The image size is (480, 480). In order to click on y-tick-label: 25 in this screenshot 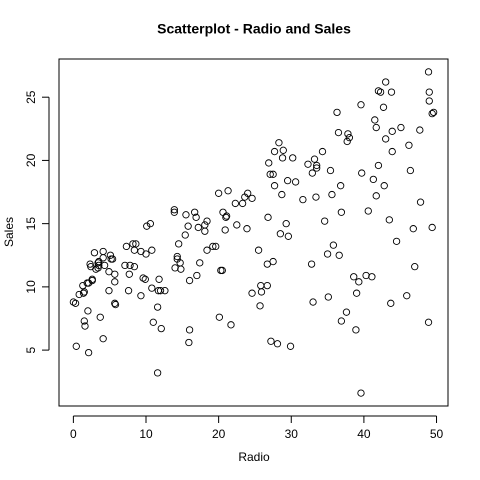, I will do `click(31, 97)`.